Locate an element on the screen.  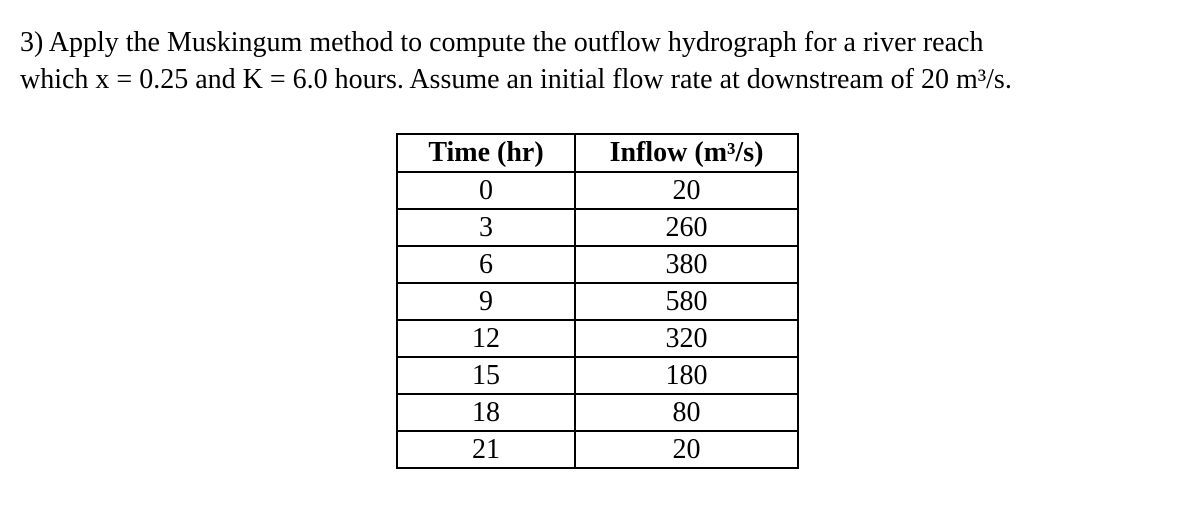
table-row: 6 380 is located at coordinates (597, 264).